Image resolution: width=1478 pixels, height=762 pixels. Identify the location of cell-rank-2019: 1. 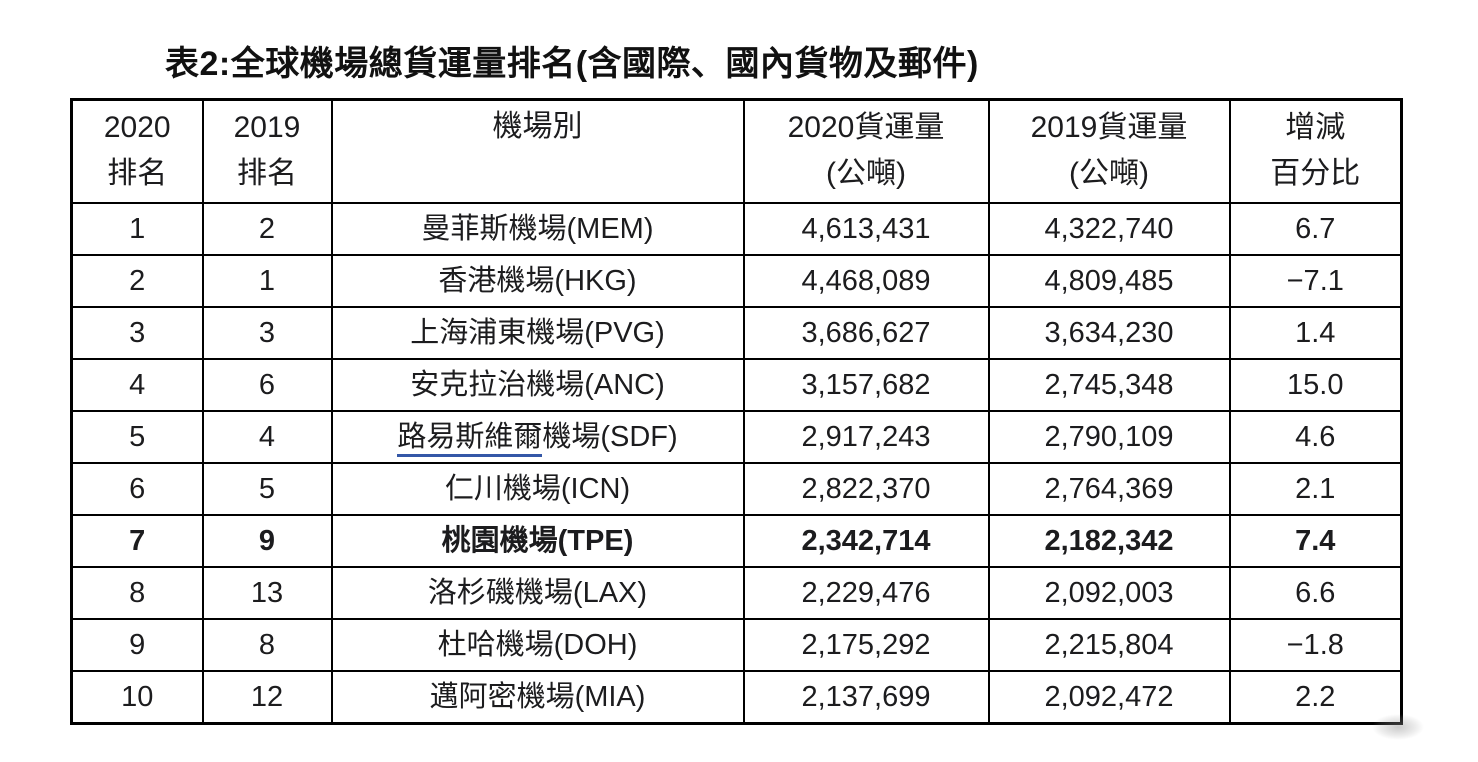
(267, 280).